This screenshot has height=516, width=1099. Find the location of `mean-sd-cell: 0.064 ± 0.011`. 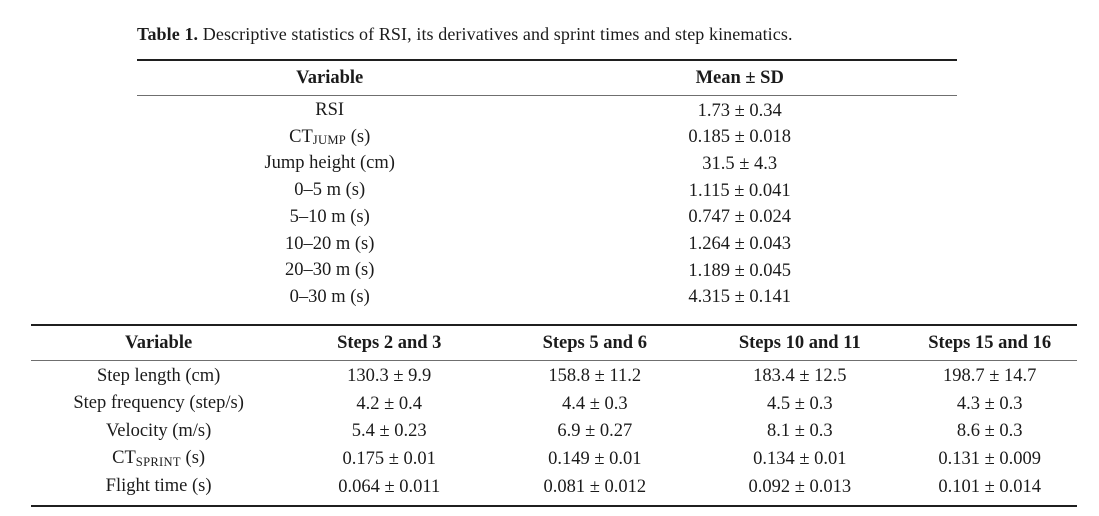

mean-sd-cell: 0.064 ± 0.011 is located at coordinates (389, 486).